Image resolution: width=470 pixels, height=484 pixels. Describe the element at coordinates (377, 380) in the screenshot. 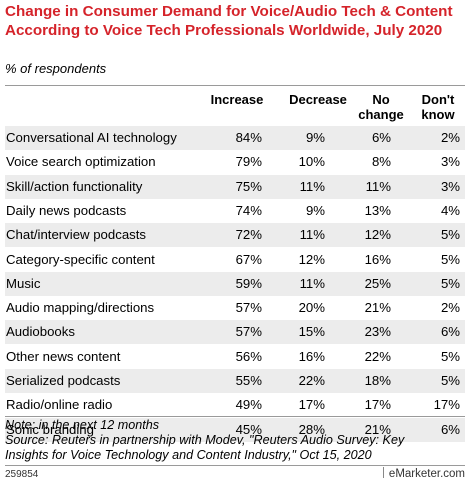

I see `value-cell: 18%` at that location.